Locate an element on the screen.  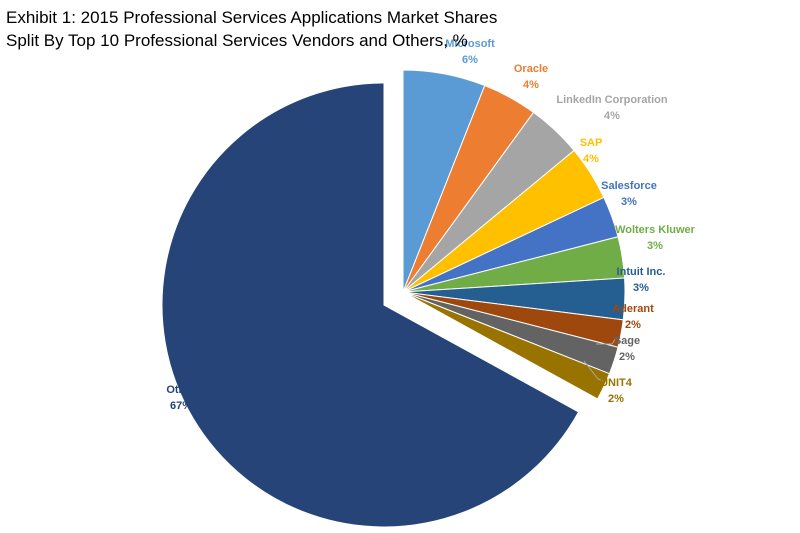
label-value-oracle: 4% is located at coordinates (531, 85).